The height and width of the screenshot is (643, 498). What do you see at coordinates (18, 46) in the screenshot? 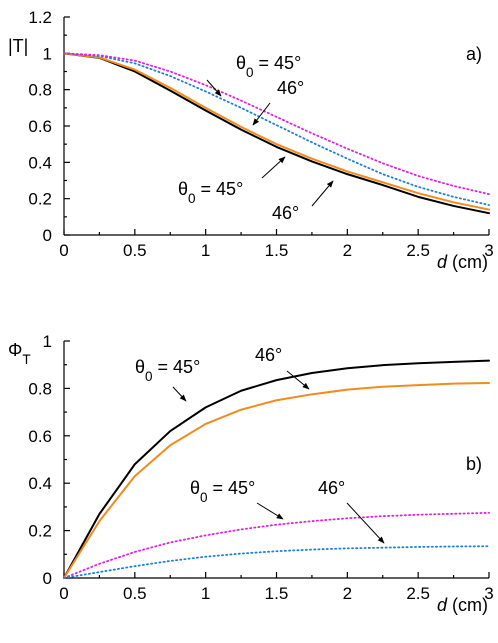
I see `y-axis-label: |T|` at bounding box center [18, 46].